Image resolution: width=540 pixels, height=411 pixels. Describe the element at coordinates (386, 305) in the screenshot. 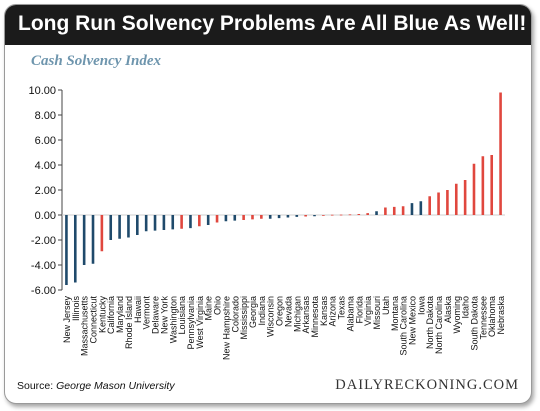

I see `x-tick-label: Utah` at that location.